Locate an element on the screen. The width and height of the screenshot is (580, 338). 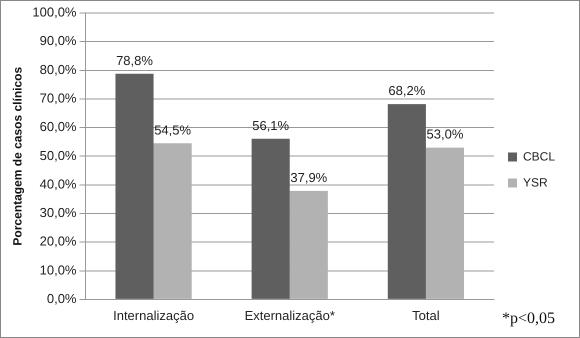
y-tick-label: 40,0% is located at coordinates (58, 184).